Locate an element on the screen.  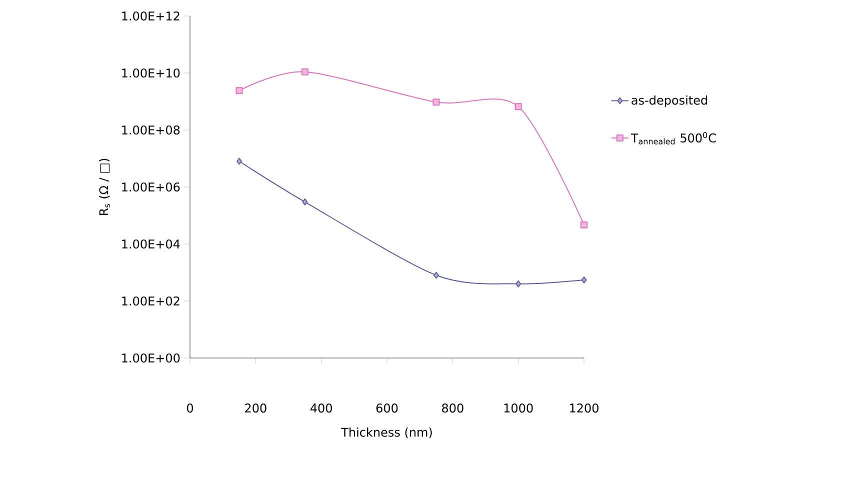
x-tick-label: 400 is located at coordinates (321, 408).